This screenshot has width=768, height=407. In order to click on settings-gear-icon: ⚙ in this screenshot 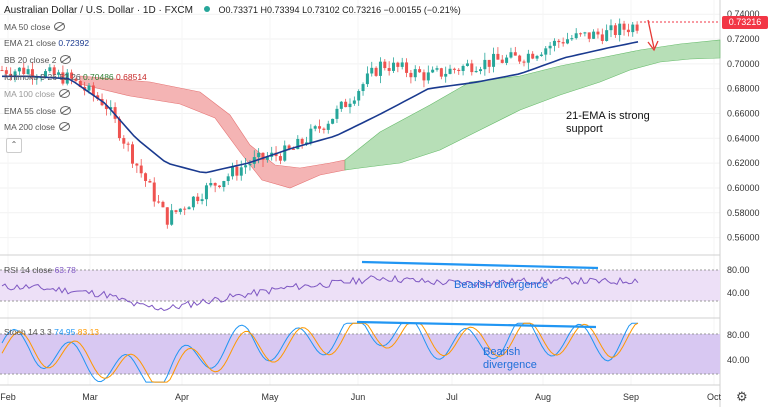, I will do `click(742, 396)`.